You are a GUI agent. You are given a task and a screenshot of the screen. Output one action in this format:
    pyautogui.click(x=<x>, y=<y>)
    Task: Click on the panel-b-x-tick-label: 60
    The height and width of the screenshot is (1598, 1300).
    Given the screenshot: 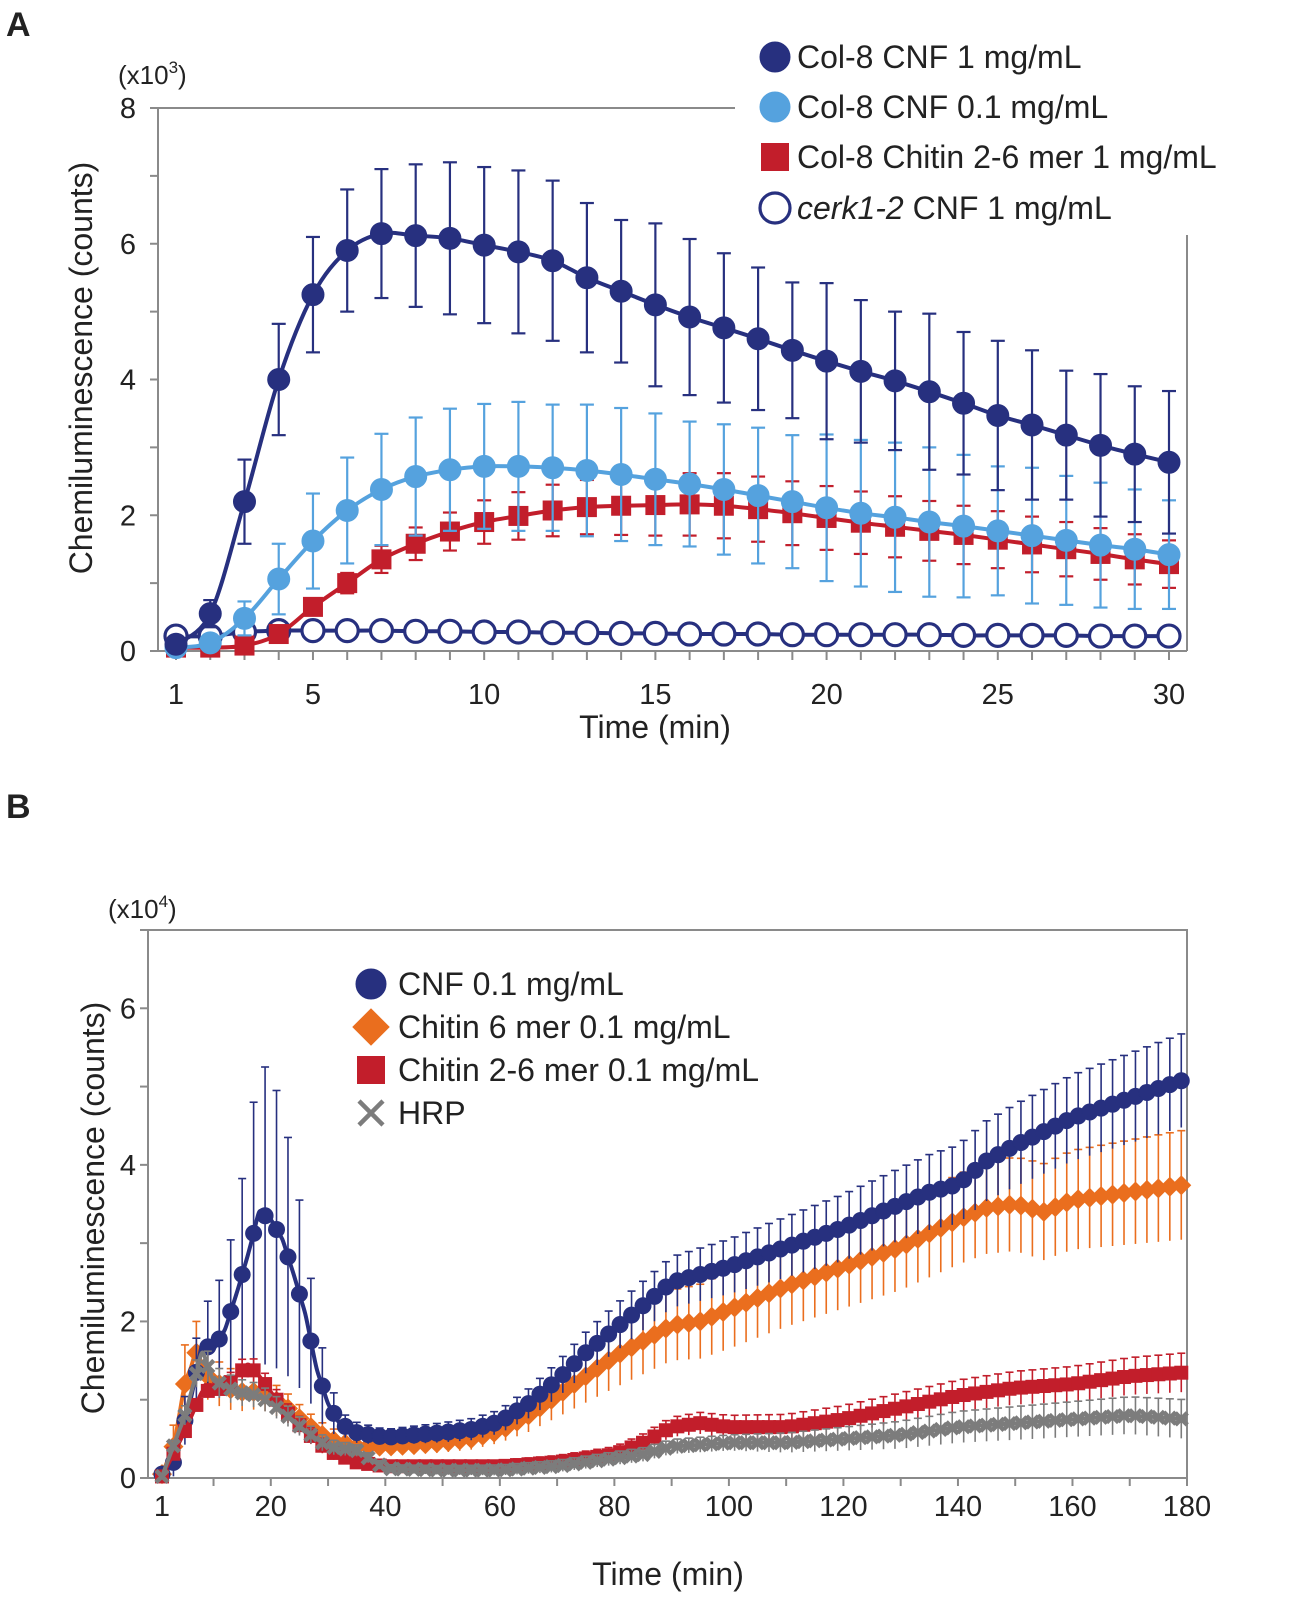 What is the action you would take?
    pyautogui.click(x=500, y=1507)
    